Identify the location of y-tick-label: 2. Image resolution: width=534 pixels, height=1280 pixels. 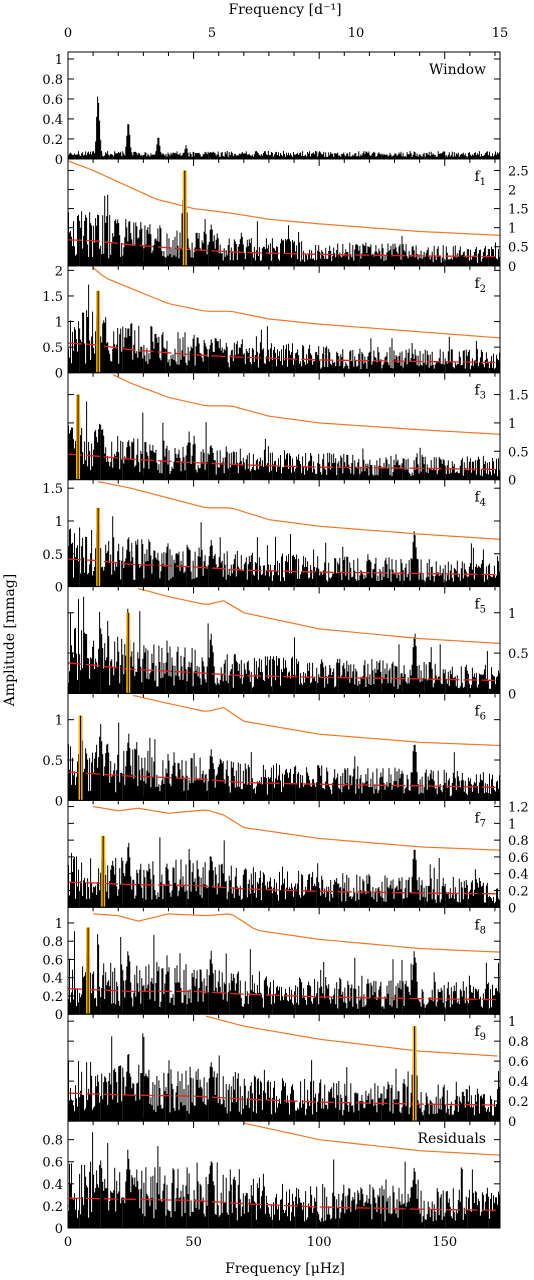
(59, 271).